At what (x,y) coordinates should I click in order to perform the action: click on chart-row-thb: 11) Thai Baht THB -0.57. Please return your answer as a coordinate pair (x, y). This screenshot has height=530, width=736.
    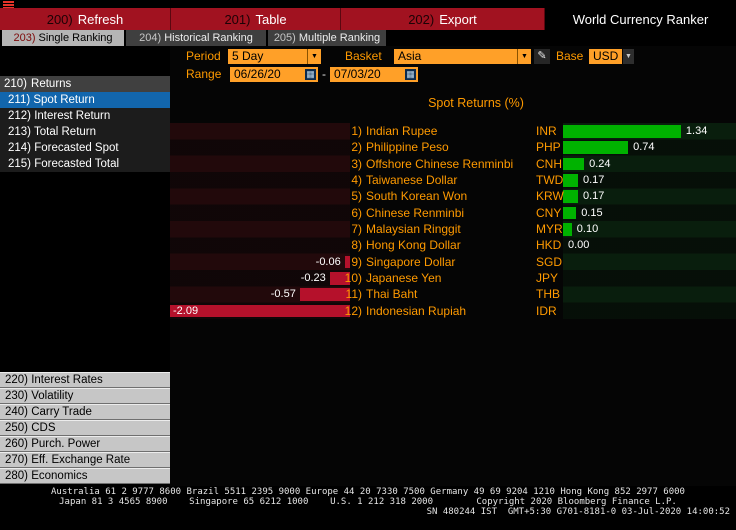
    Looking at the image, I should click on (453, 294).